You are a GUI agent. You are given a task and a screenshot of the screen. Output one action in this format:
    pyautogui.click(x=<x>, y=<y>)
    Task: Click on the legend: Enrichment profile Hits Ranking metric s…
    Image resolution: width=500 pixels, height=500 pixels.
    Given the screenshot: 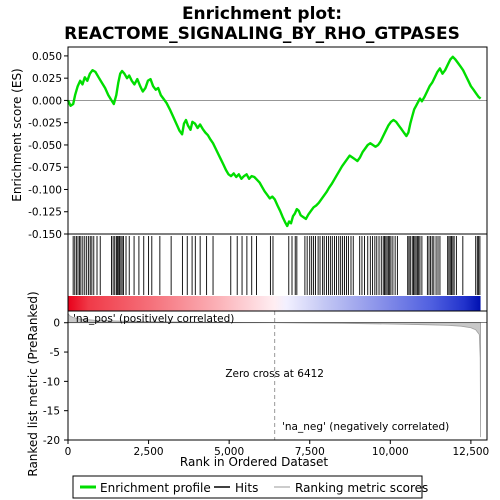 What is the action you would take?
    pyautogui.click(x=250, y=487)
    